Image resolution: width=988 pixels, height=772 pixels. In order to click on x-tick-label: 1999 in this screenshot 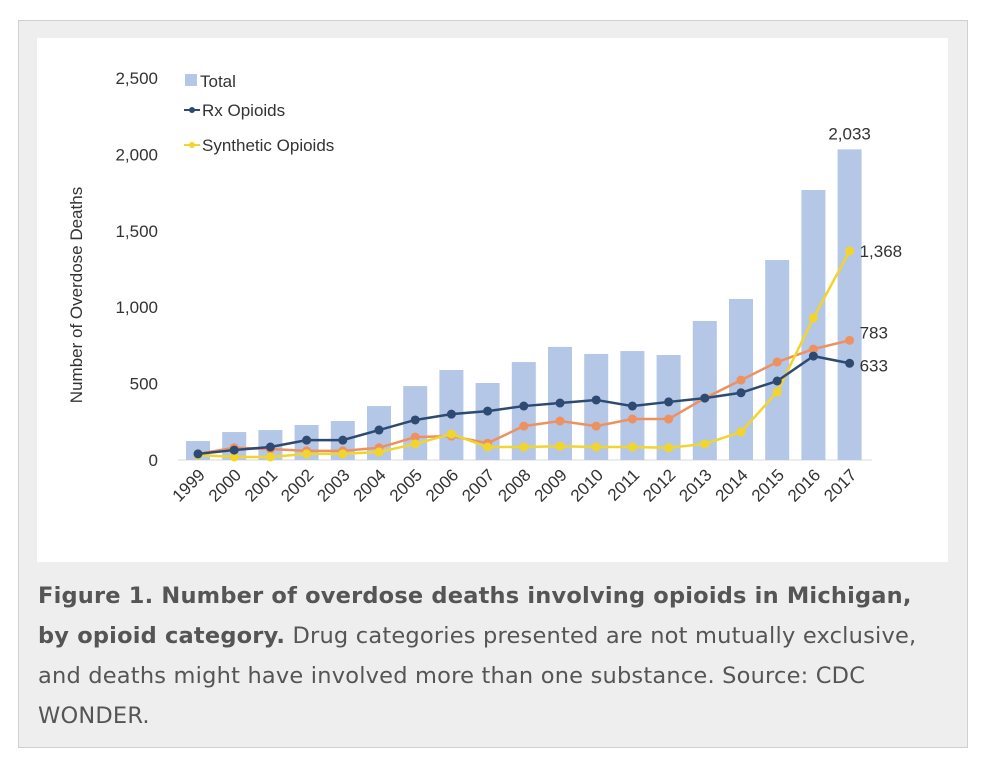, I will do `click(189, 485)`.